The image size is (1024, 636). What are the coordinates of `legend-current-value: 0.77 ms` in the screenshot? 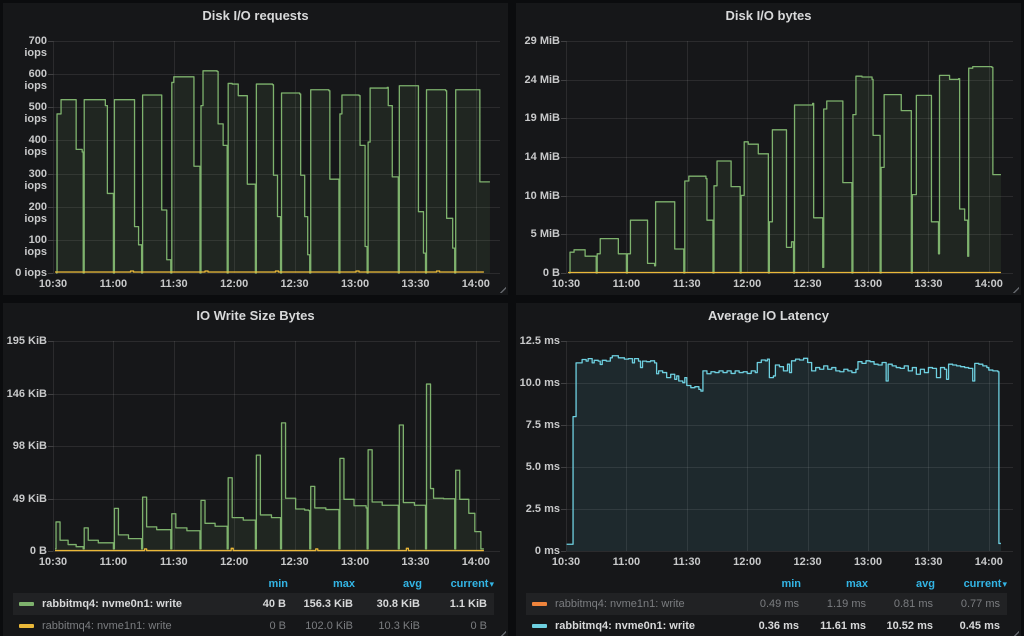 It's located at (980, 604).